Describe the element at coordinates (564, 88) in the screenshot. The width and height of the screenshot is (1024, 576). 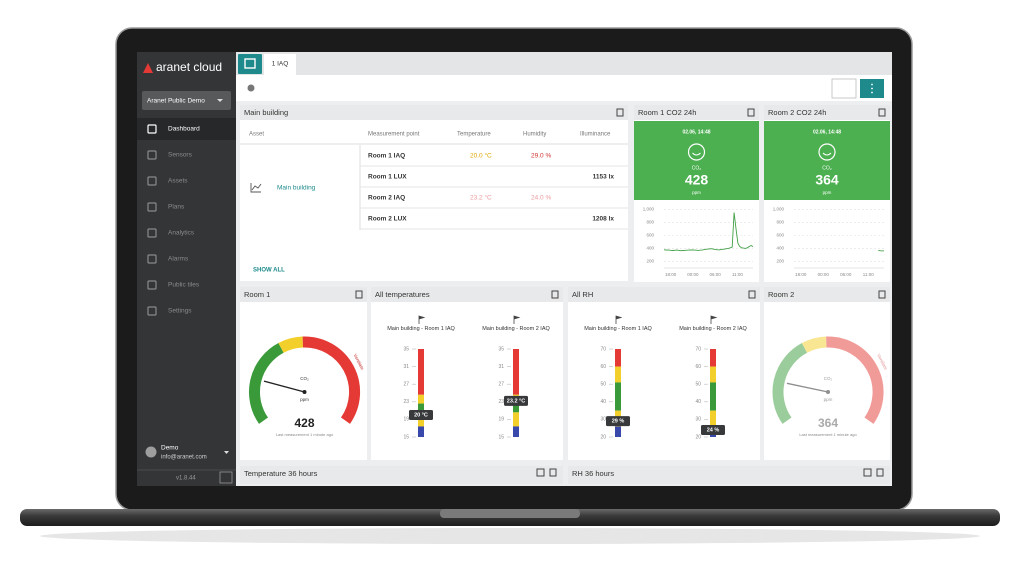
I see `toolbar` at that location.